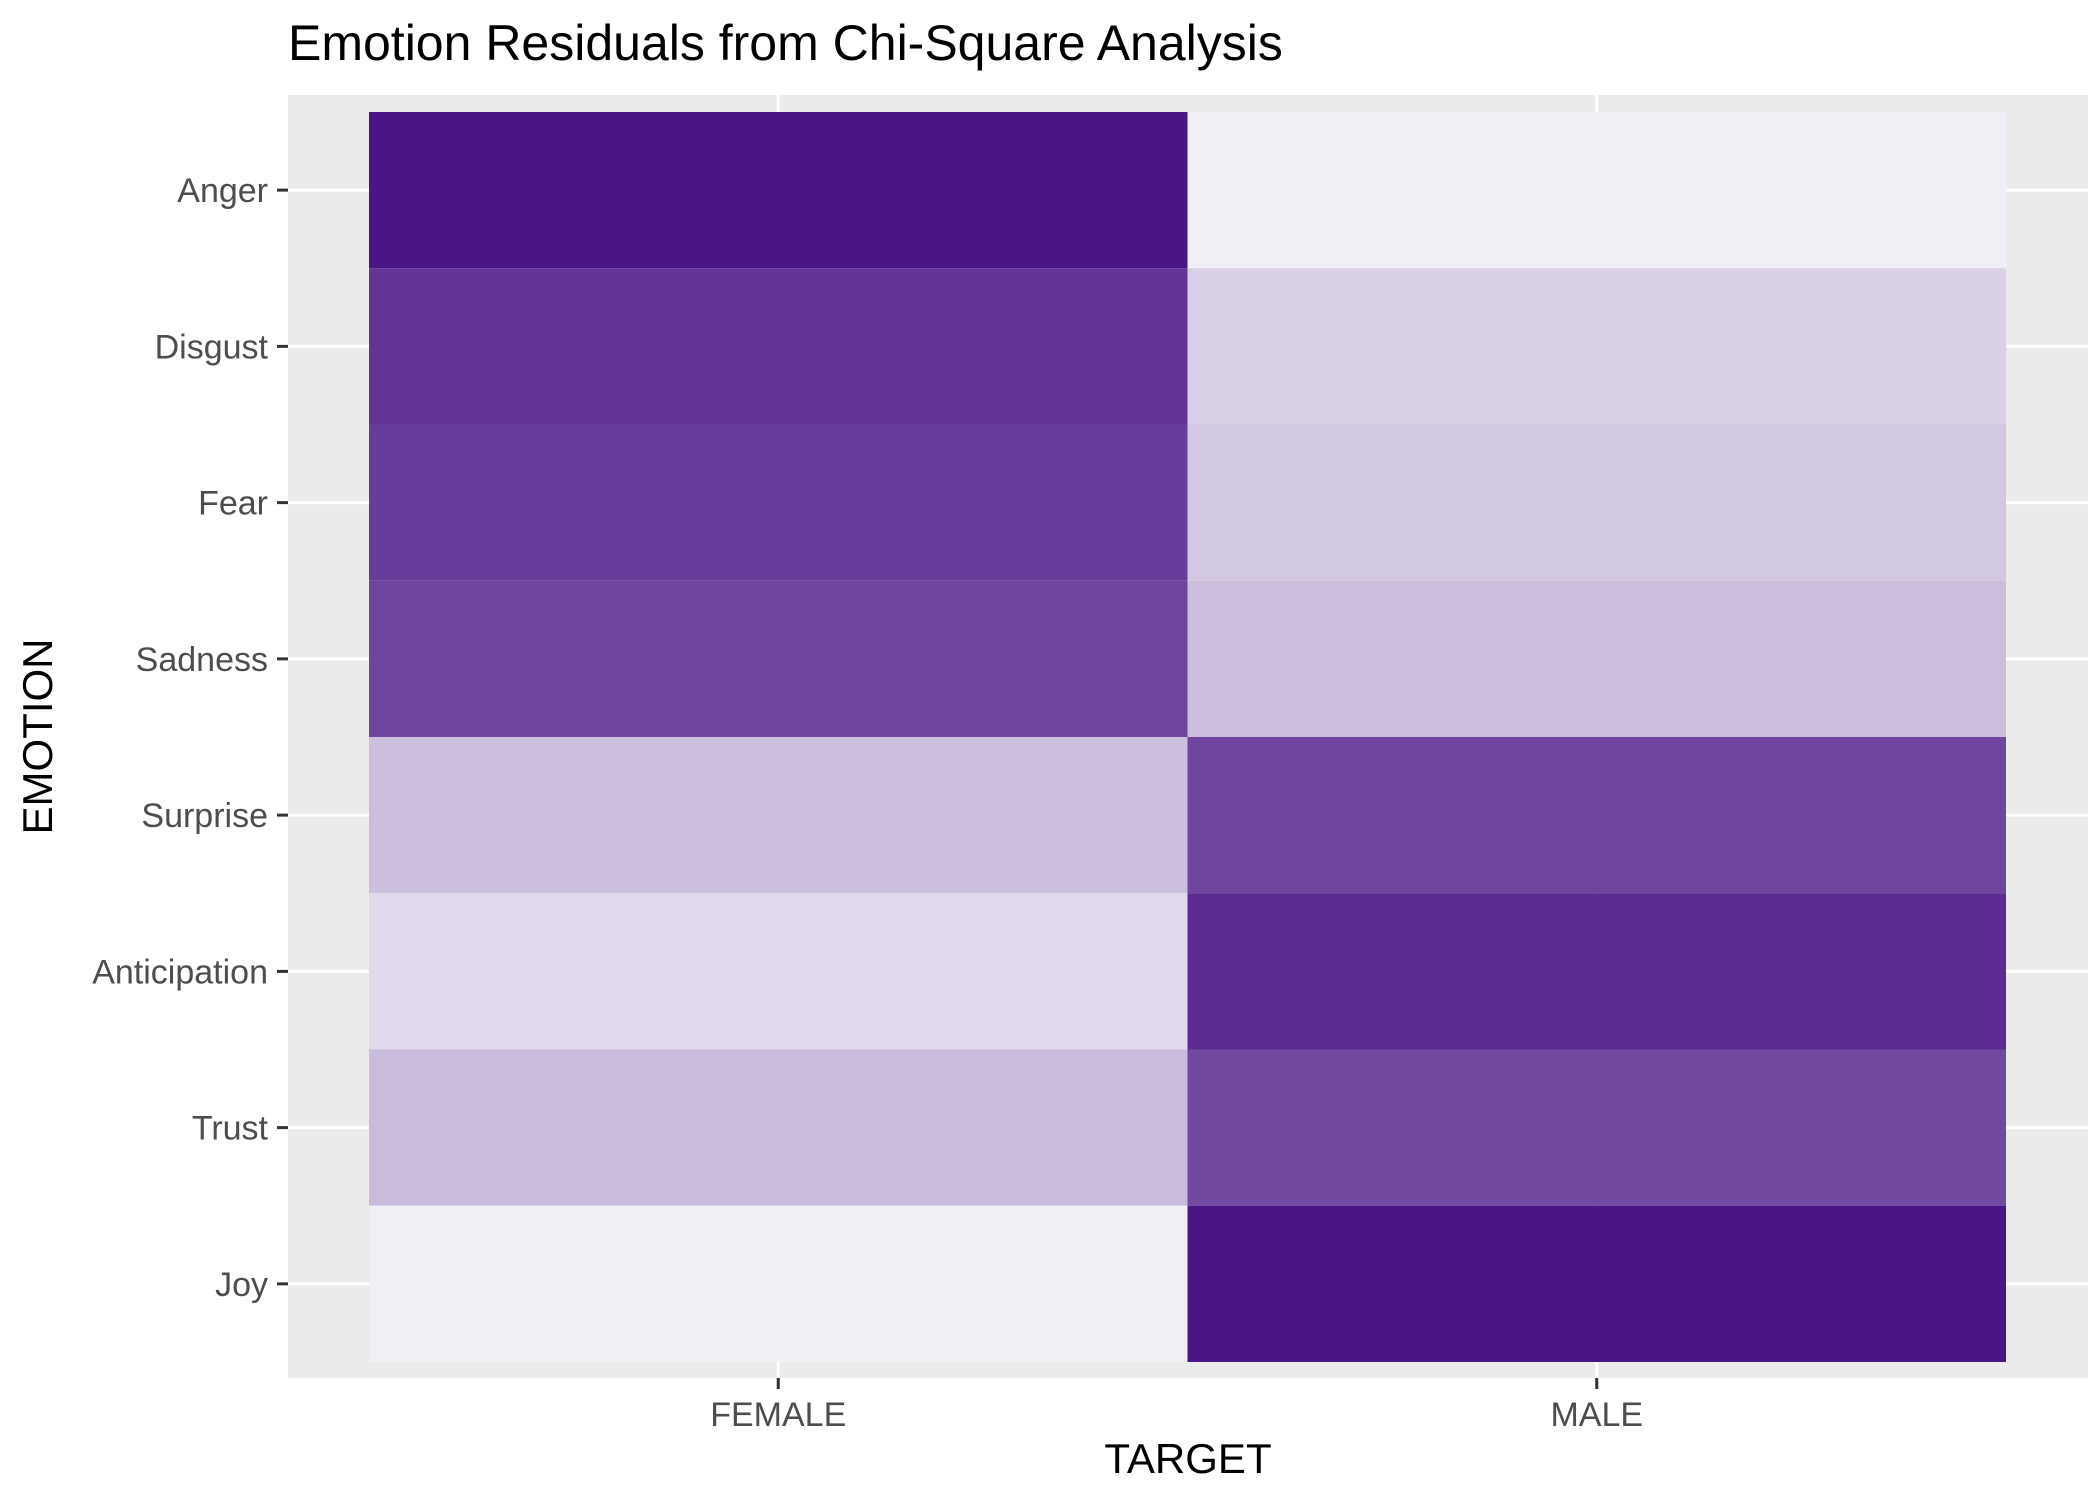 Image resolution: width=2100 pixels, height=1500 pixels. Describe the element at coordinates (233, 504) in the screenshot. I see `y-tick-label: Fear` at that location.